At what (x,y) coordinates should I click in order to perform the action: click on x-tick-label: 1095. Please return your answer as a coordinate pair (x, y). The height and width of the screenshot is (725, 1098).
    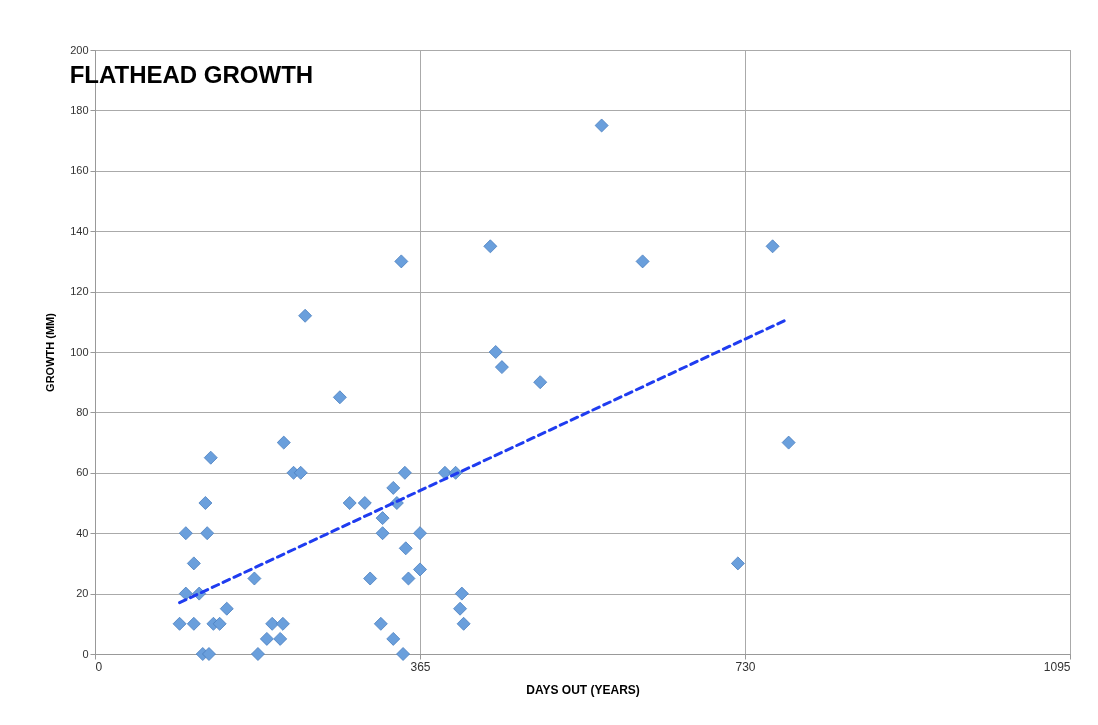
    Looking at the image, I should click on (1057, 666).